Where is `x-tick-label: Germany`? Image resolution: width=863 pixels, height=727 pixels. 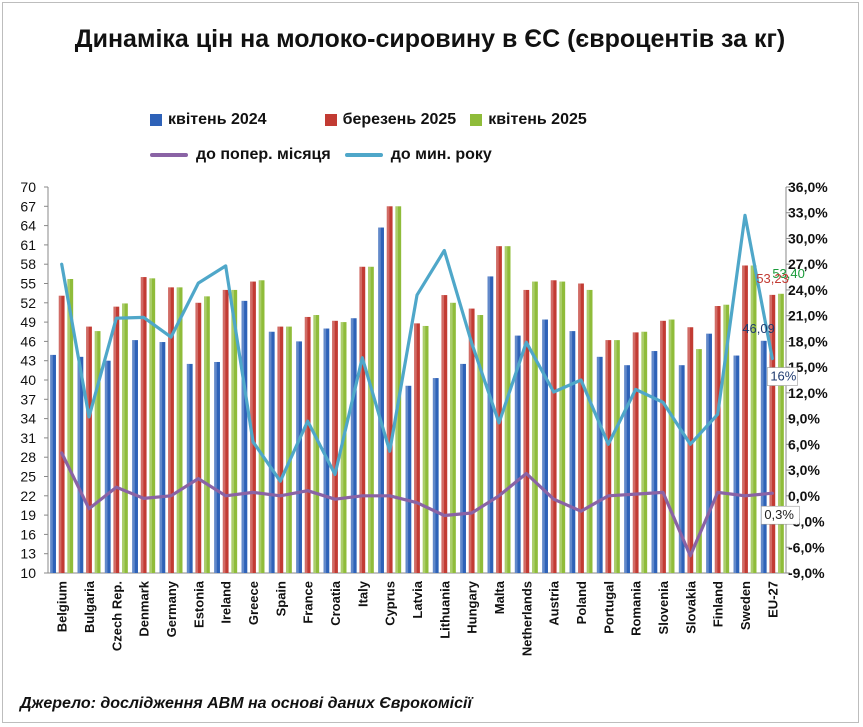 x-tick-label: Germany is located at coordinates (171, 608).